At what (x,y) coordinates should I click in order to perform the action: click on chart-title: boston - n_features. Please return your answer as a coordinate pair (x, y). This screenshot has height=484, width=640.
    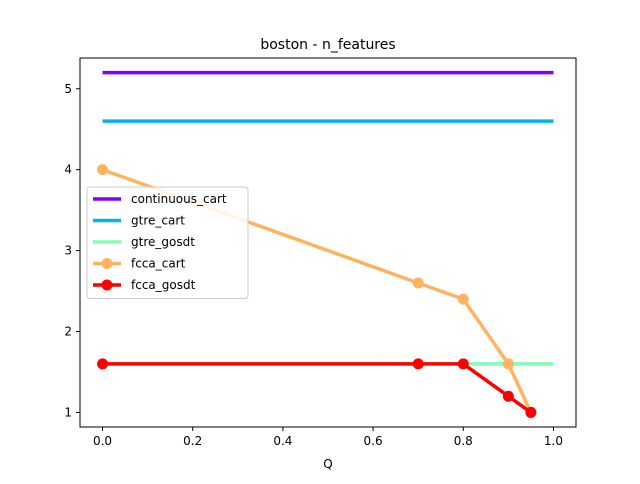
    Looking at the image, I should click on (327, 45).